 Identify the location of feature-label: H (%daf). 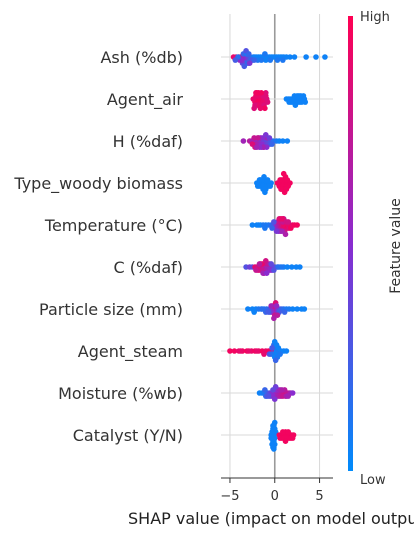
(148, 141).